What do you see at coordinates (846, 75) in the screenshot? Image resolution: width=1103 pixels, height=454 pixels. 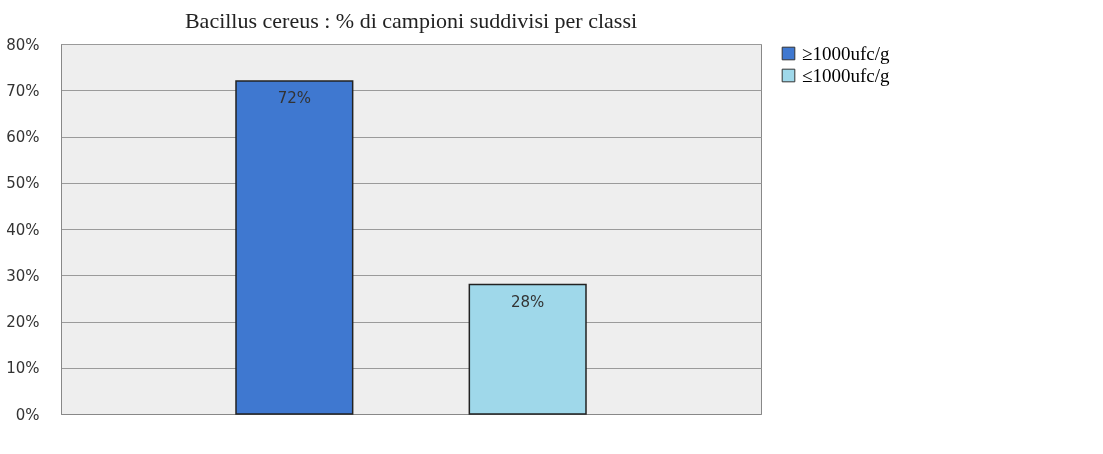 I see `legend-label: ≤1000ufc/g` at bounding box center [846, 75].